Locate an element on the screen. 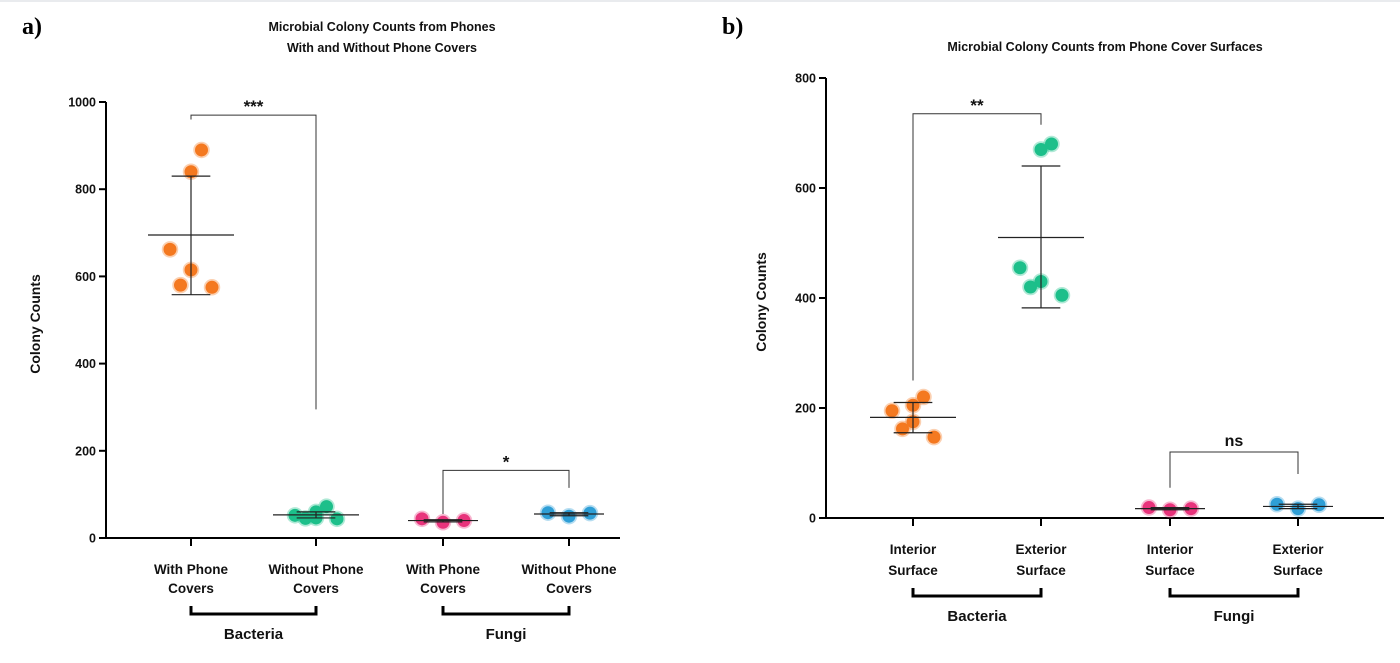  chart-title: Microbial Colony Counts from Phones is located at coordinates (381, 27).